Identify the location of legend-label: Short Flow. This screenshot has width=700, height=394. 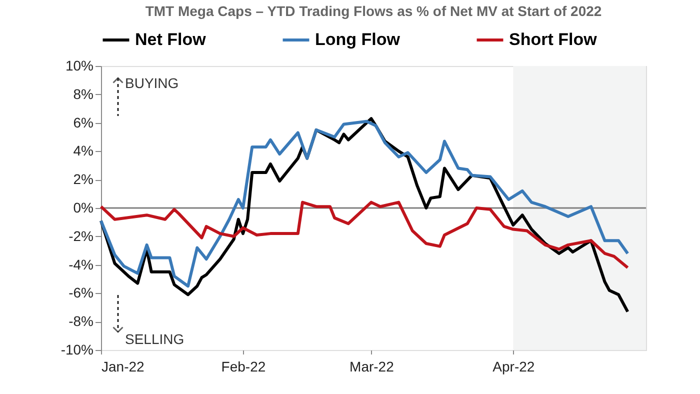
(553, 39).